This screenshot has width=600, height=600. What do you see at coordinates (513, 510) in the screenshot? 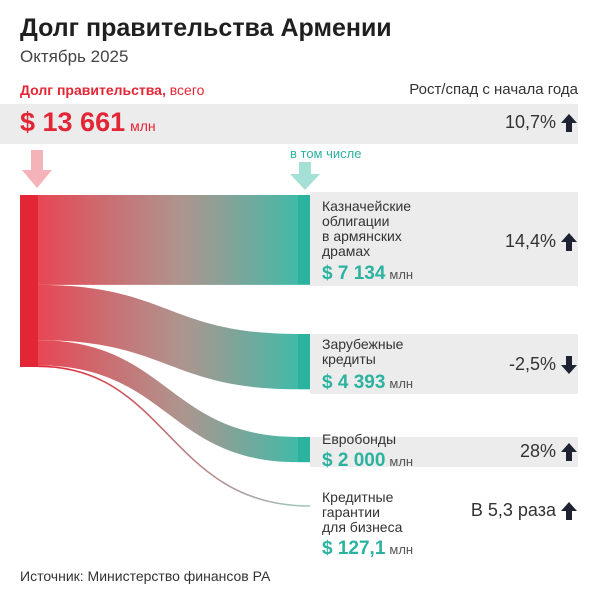
I see `growth-guarantees-value: В 5,3 раза` at bounding box center [513, 510].